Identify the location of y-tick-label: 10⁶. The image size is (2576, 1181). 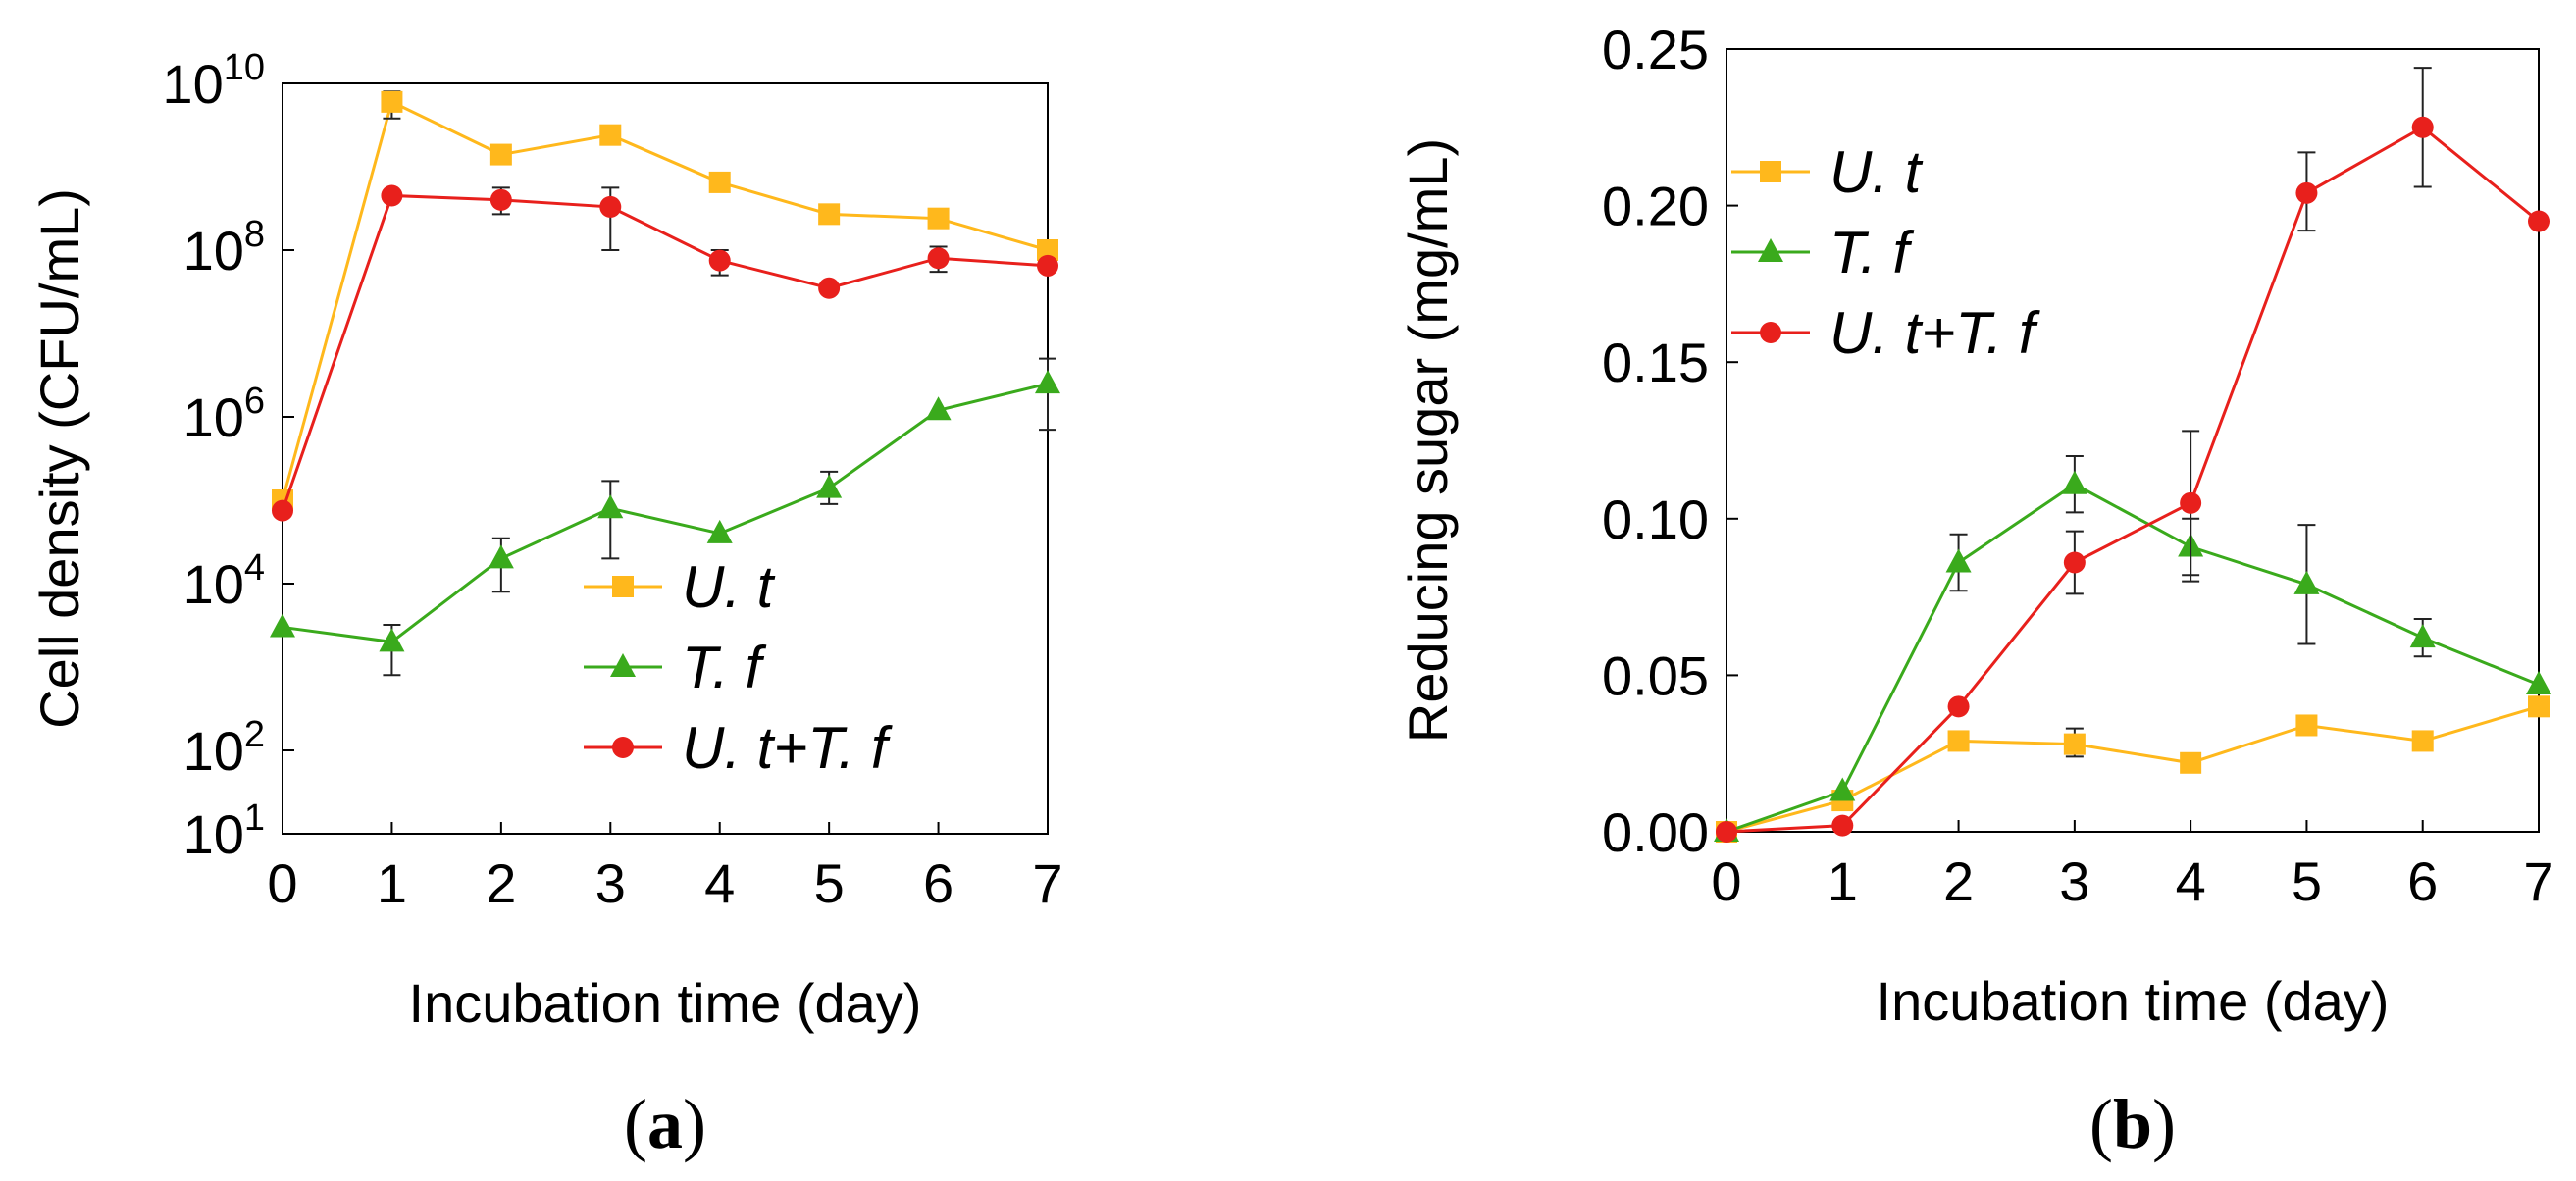
(224, 415).